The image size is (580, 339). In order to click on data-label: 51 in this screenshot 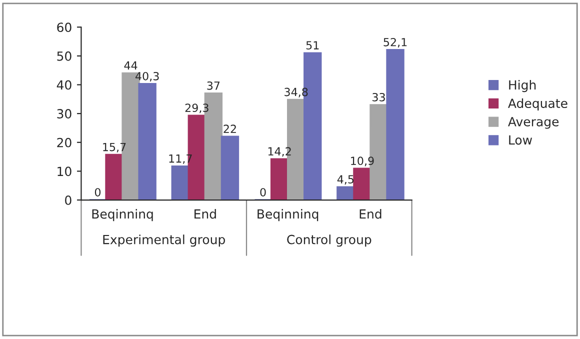, I will do `click(312, 45)`.